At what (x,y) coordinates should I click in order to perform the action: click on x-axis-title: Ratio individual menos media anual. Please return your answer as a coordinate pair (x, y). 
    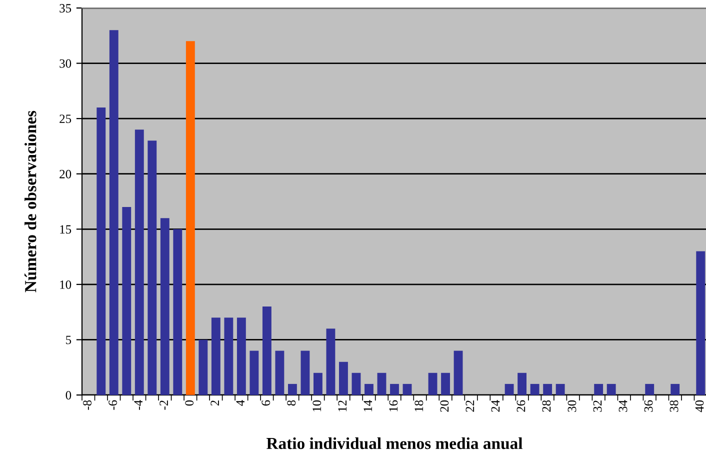
    Looking at the image, I should click on (394, 443).